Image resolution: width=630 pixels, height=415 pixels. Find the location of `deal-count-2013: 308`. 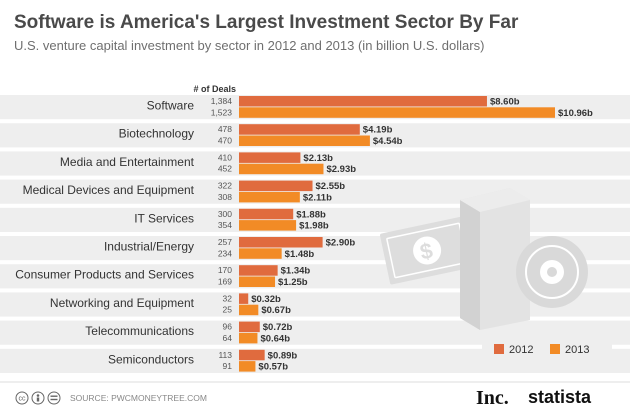

deal-count-2013: 308 is located at coordinates (225, 197).